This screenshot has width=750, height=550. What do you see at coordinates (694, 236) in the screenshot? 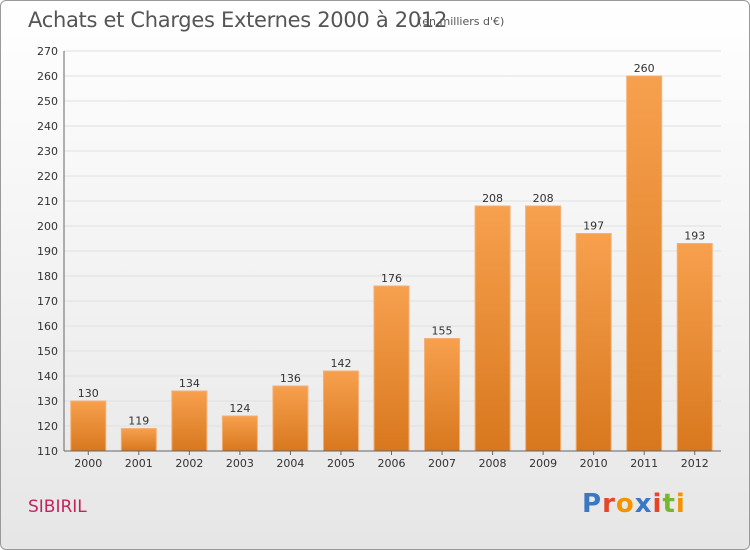
I see `data-label: 193` at bounding box center [694, 236].